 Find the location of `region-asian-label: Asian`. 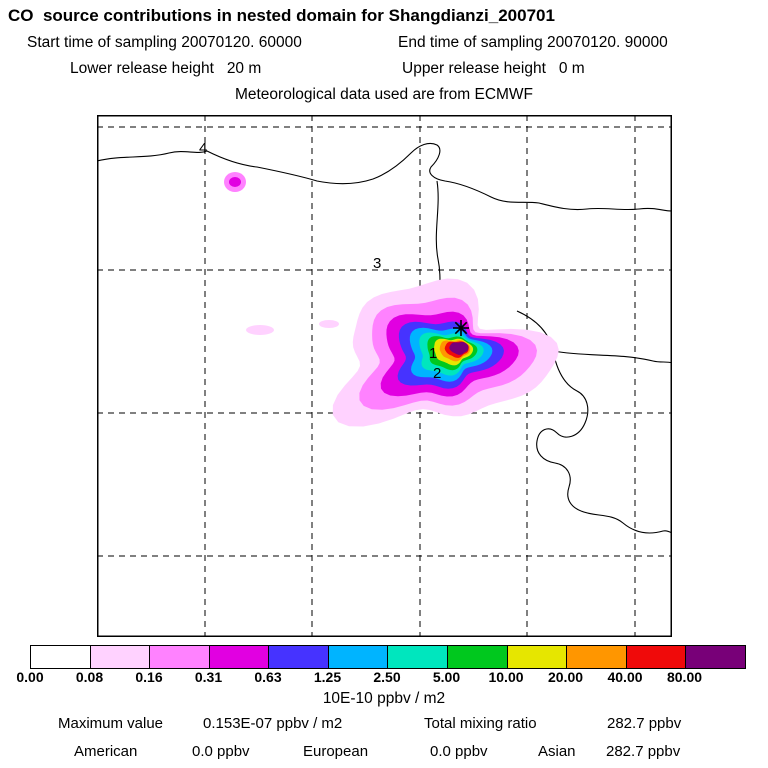

region-asian-label: Asian is located at coordinates (557, 751).